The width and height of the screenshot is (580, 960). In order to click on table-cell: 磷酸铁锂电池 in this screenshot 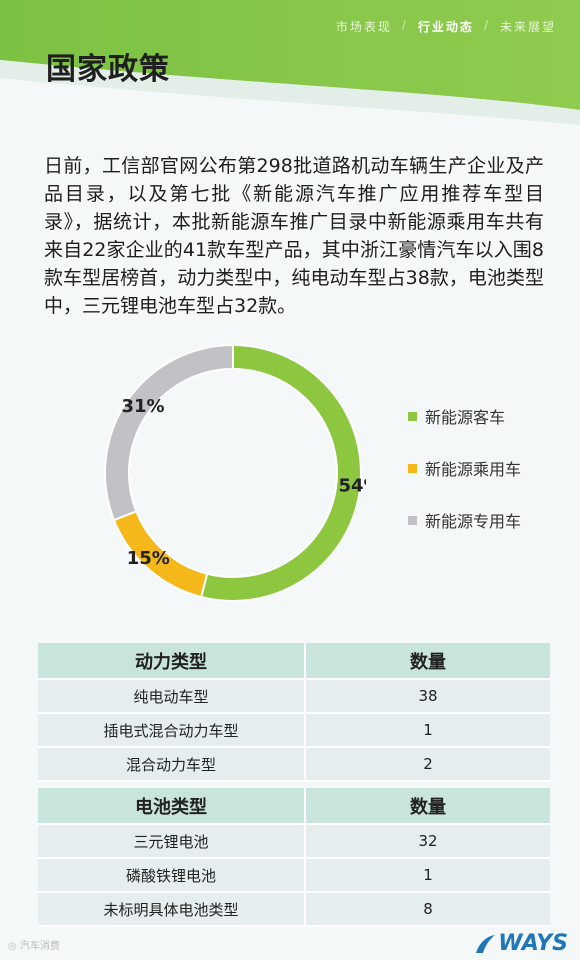, I will do `click(172, 875)`.